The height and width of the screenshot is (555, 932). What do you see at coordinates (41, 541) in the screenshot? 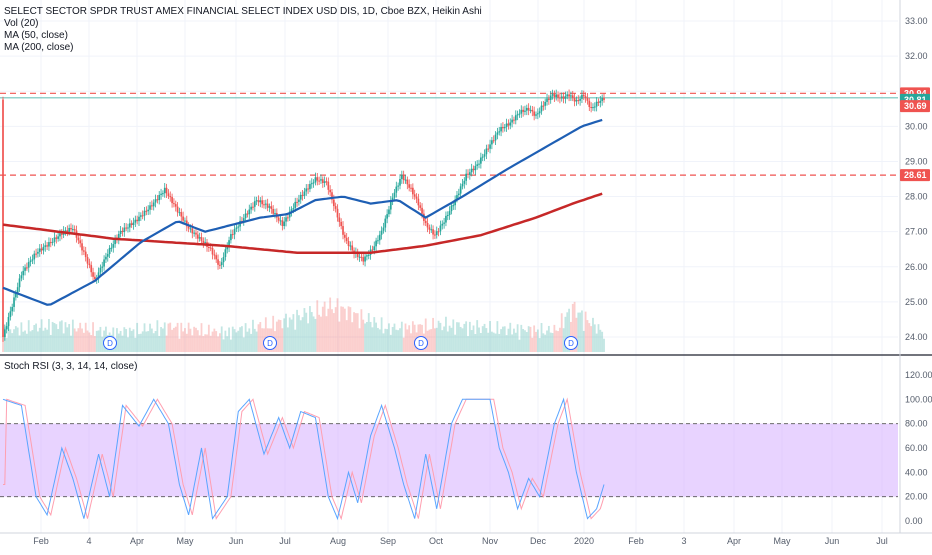
I see `time-axis-label: Feb` at bounding box center [41, 541].